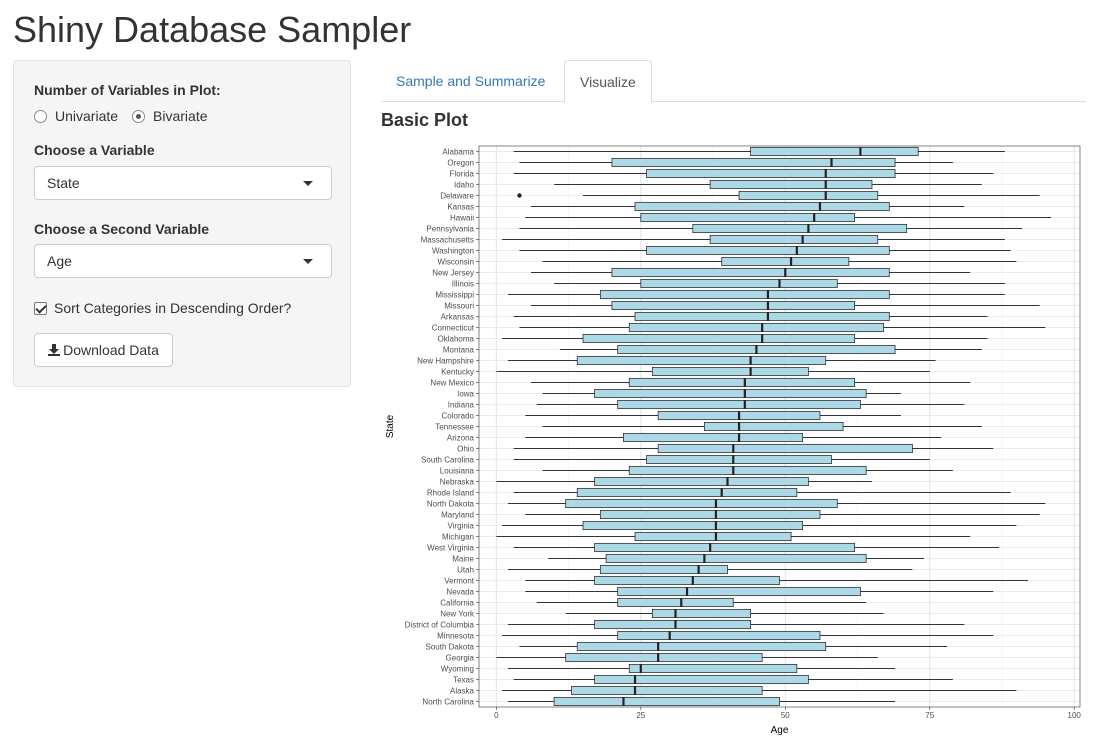 This screenshot has width=1097, height=747. What do you see at coordinates (127, 90) in the screenshot?
I see `num-vars-label: Number of Variables in Plot:` at bounding box center [127, 90].